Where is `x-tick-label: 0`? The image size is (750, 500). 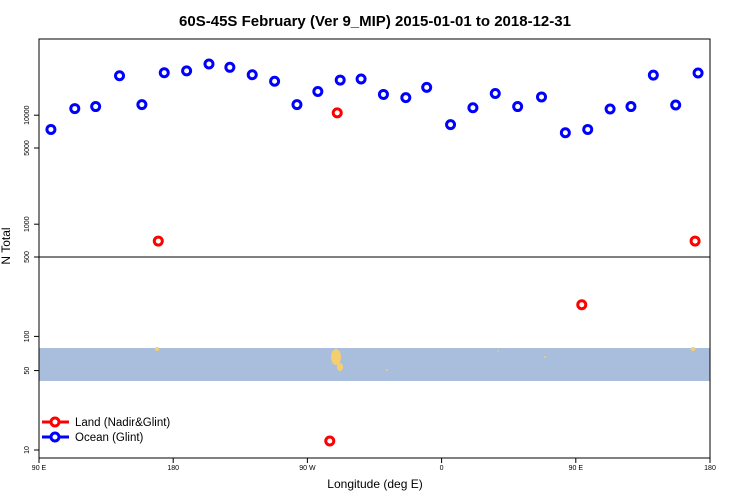
x-tick-label: 0 is located at coordinates (442, 468).